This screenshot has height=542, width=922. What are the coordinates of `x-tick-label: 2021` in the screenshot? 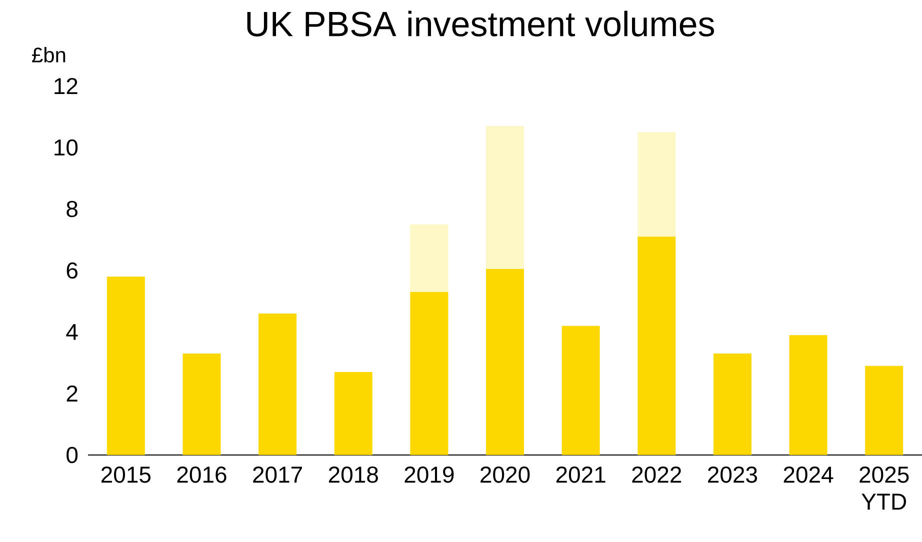 It's located at (581, 474).